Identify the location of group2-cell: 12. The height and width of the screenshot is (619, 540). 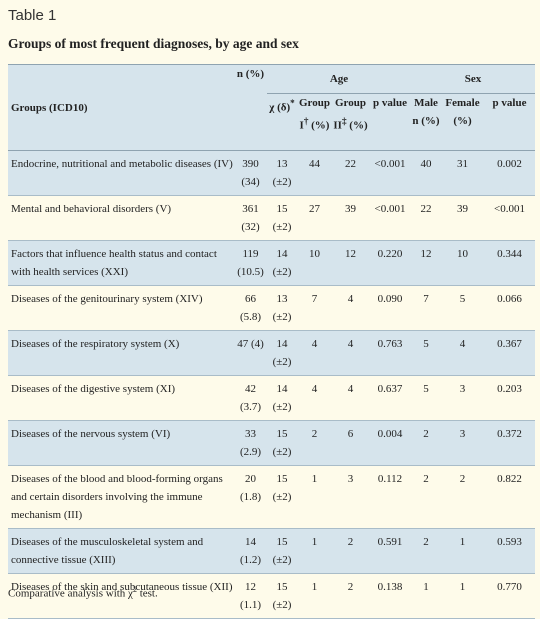
(350, 254).